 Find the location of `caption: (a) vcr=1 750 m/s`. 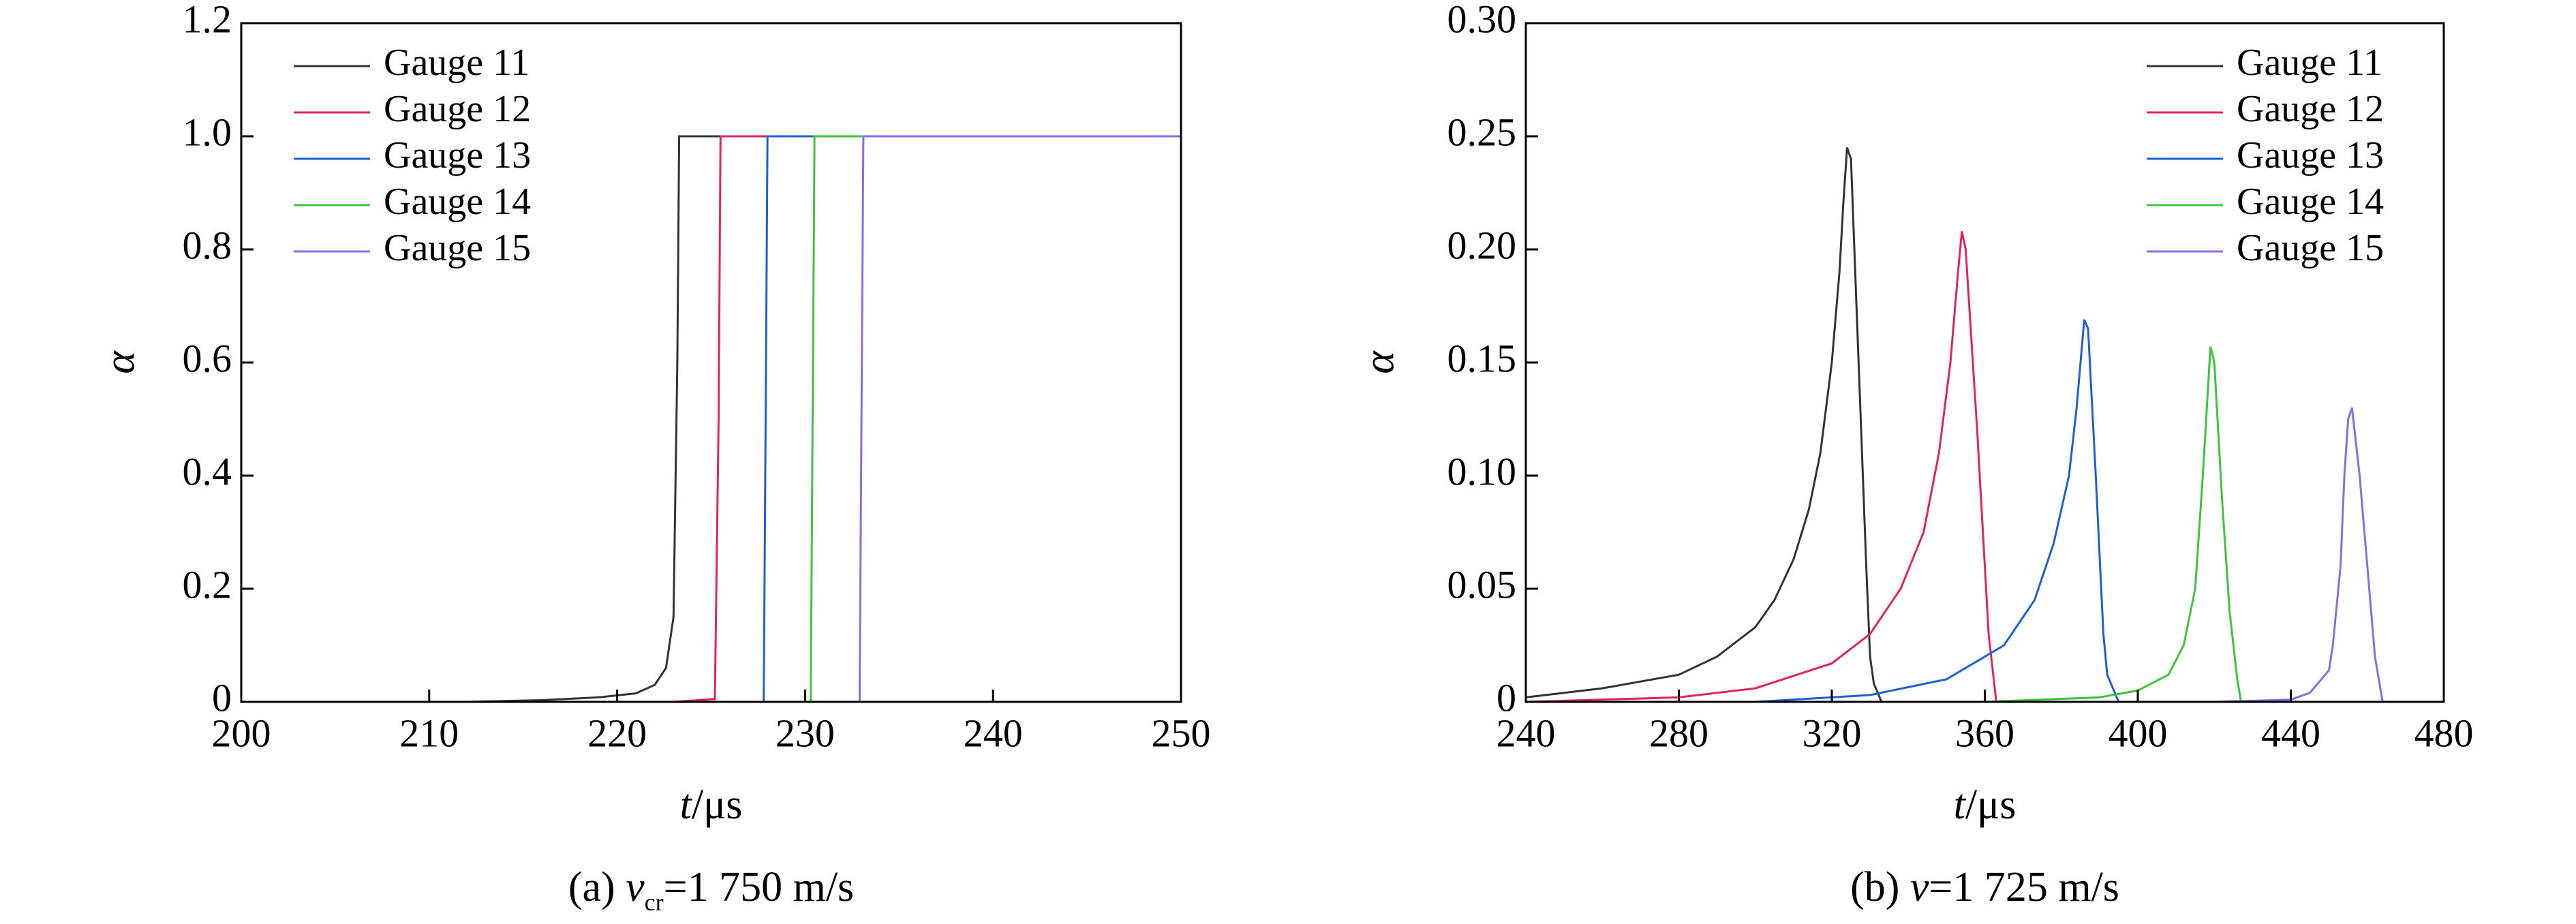

caption: (a) vcr=1 750 m/s is located at coordinates (711, 890).